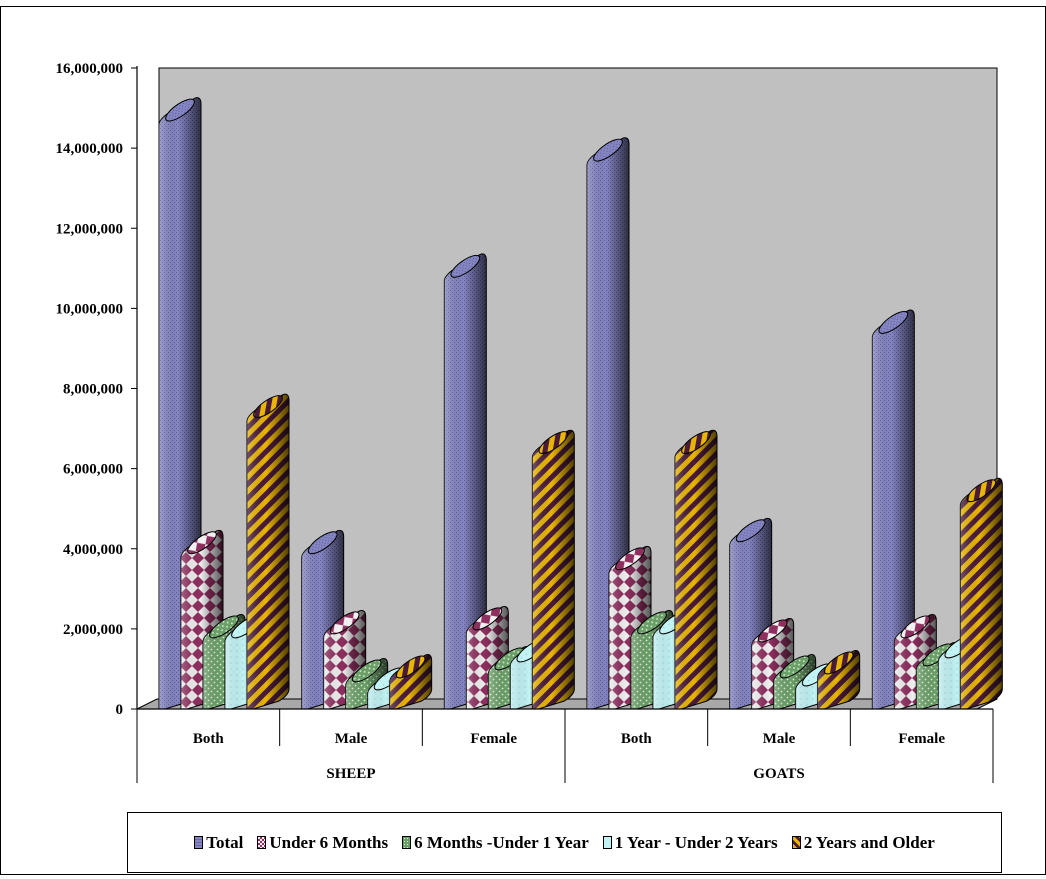 The height and width of the screenshot is (879, 1046). What do you see at coordinates (90, 229) in the screenshot?
I see `y-tick-label: 12,000,000` at bounding box center [90, 229].